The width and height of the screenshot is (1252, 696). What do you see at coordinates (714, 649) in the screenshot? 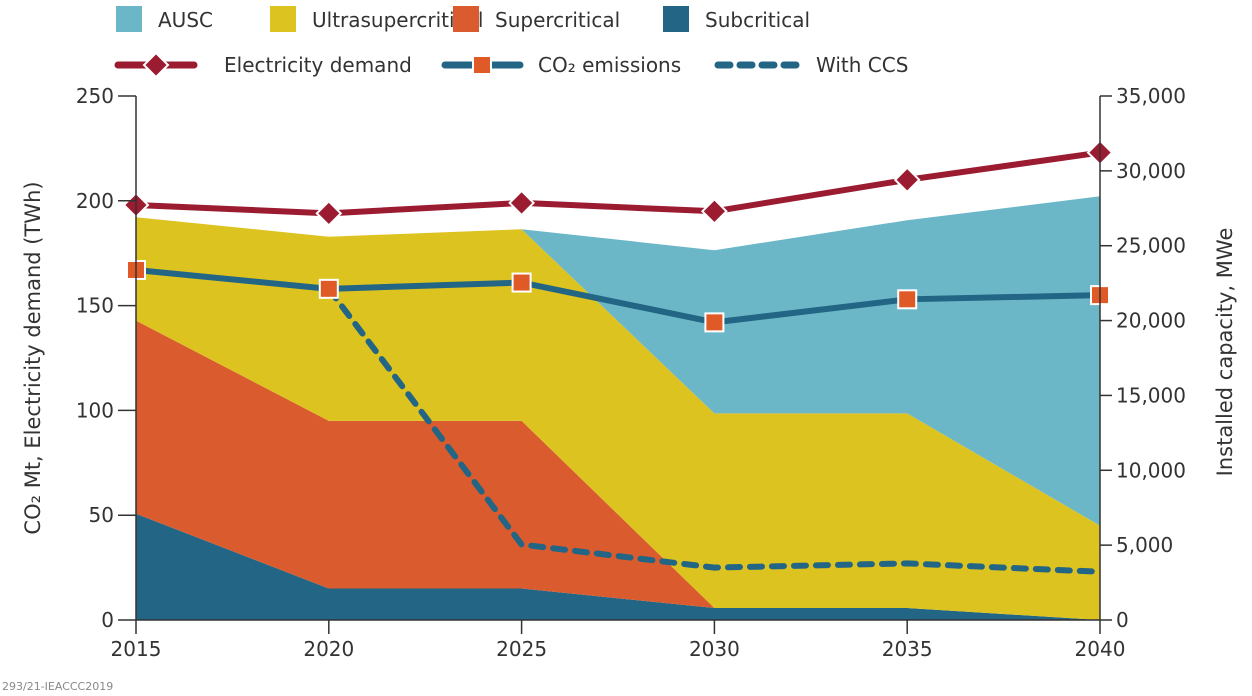
I see `x-tick-label: 2030` at bounding box center [714, 649].